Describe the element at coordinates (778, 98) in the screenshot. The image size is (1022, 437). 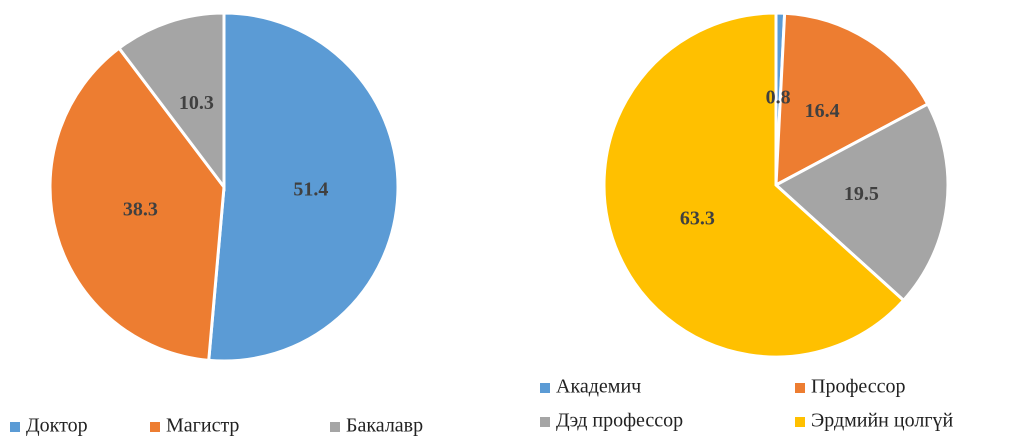
I see `data-label: 0.8` at that location.